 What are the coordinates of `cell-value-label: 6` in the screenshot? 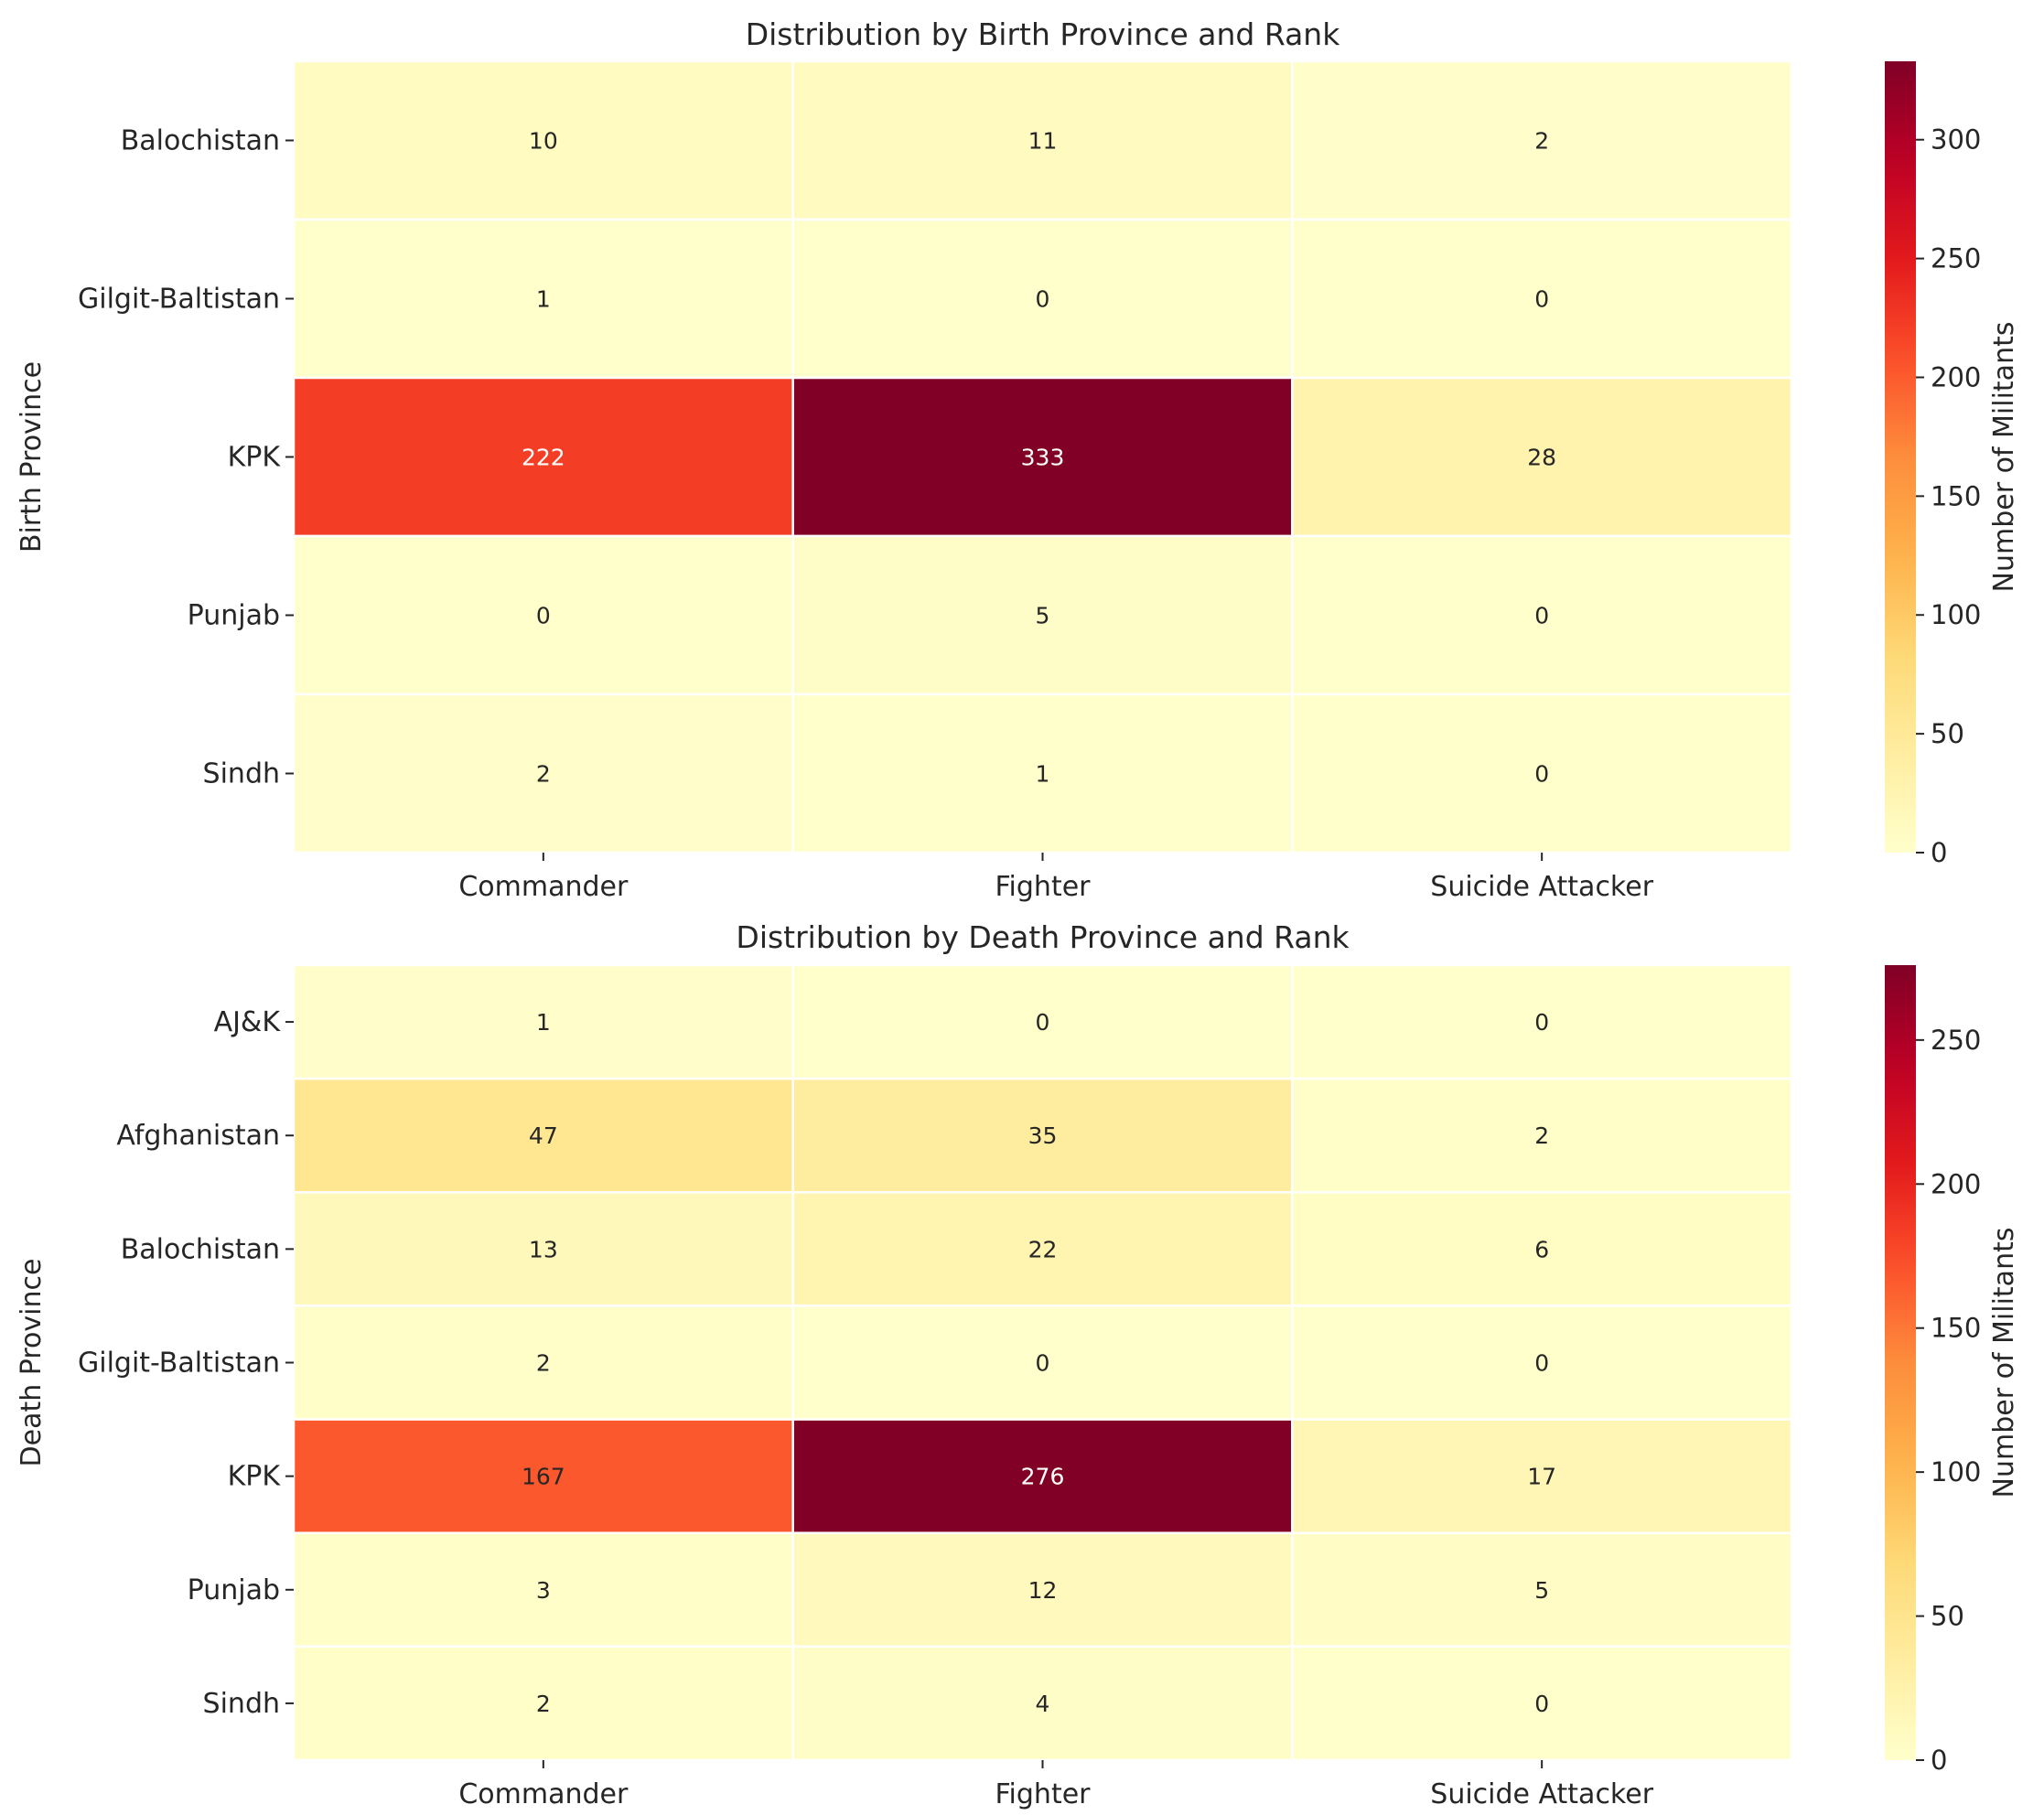 It's located at (1541, 1249).